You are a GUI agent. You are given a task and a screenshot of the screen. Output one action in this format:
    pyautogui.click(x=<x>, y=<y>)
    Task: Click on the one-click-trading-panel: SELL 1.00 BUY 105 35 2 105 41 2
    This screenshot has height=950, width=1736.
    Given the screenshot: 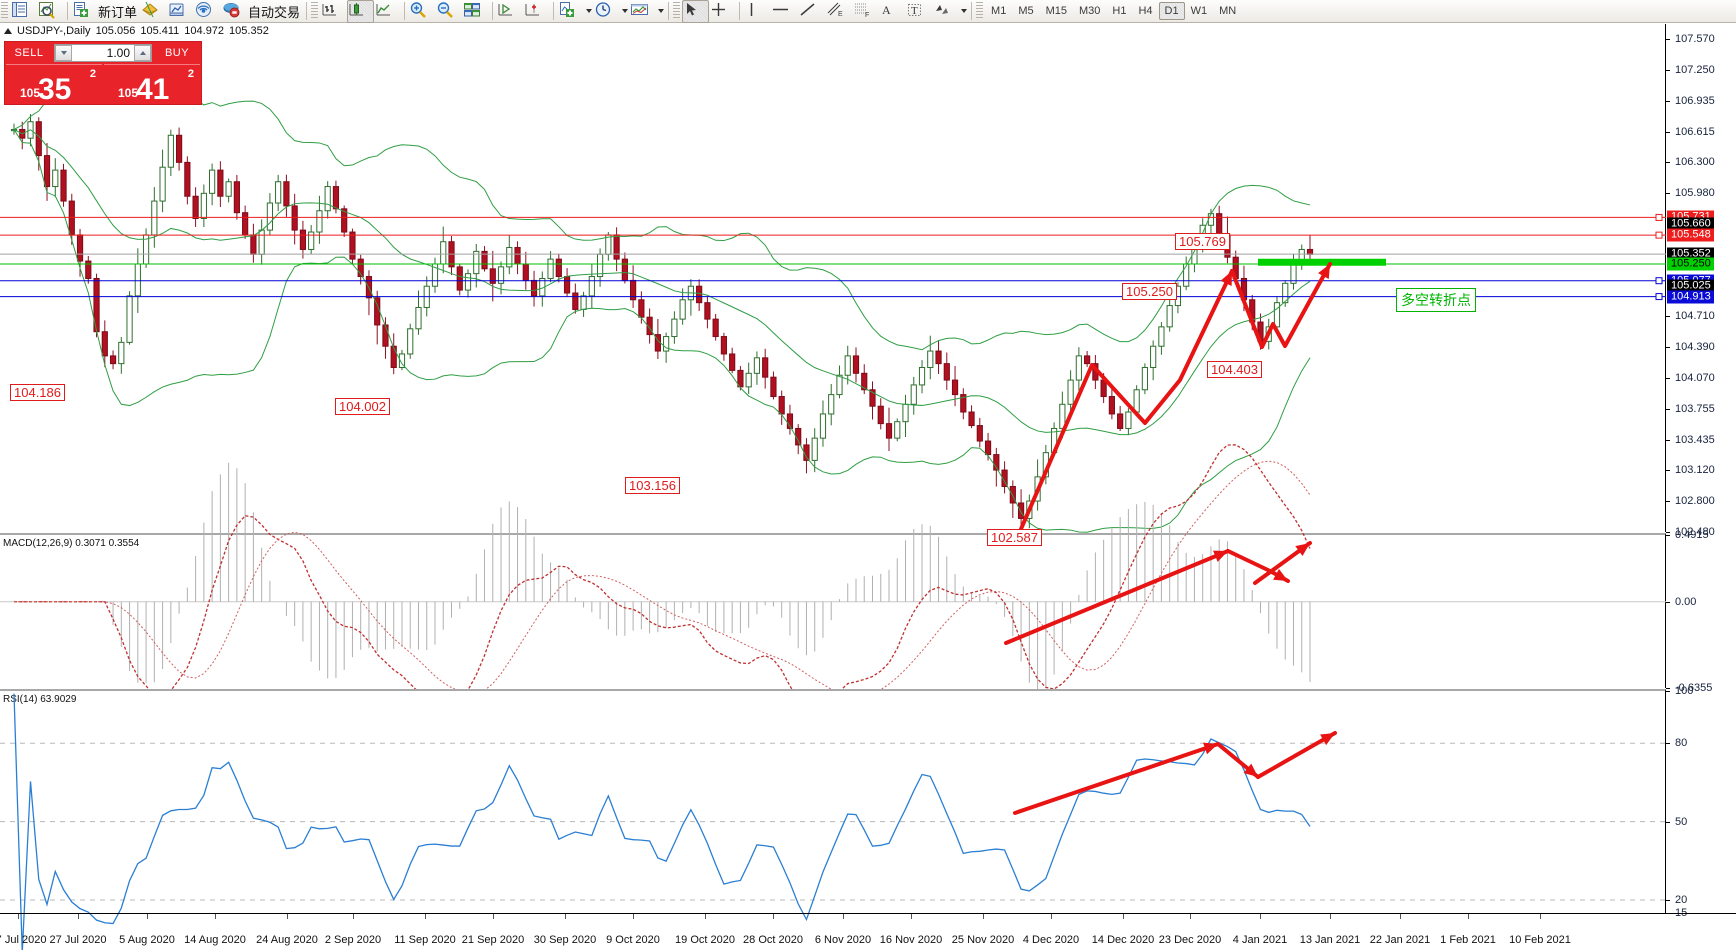 What is the action you would take?
    pyautogui.click(x=103, y=73)
    